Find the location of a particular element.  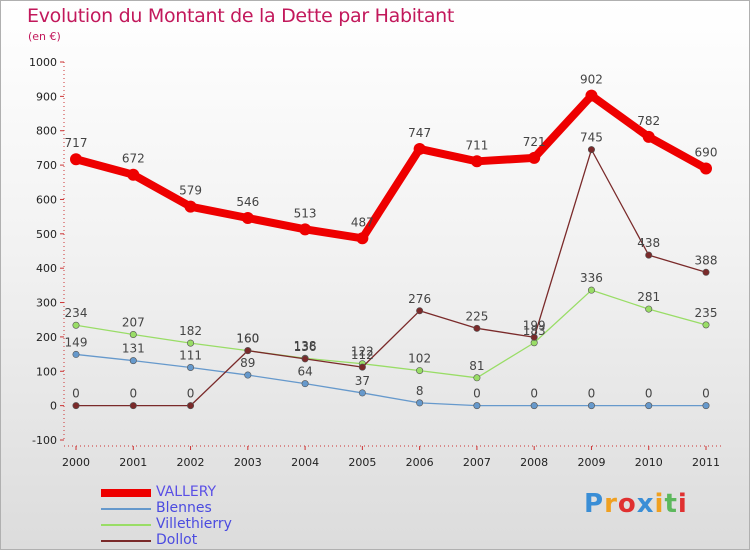

y-tick-label: 900 is located at coordinates (46, 96).